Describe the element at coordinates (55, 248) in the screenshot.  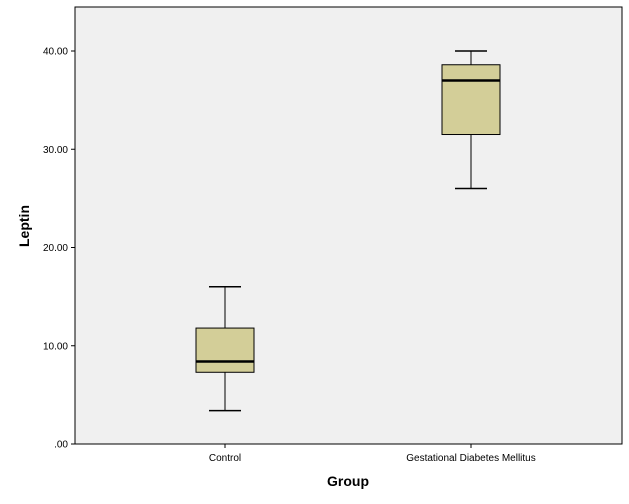
I see `y-tick-label: 20.00` at that location.